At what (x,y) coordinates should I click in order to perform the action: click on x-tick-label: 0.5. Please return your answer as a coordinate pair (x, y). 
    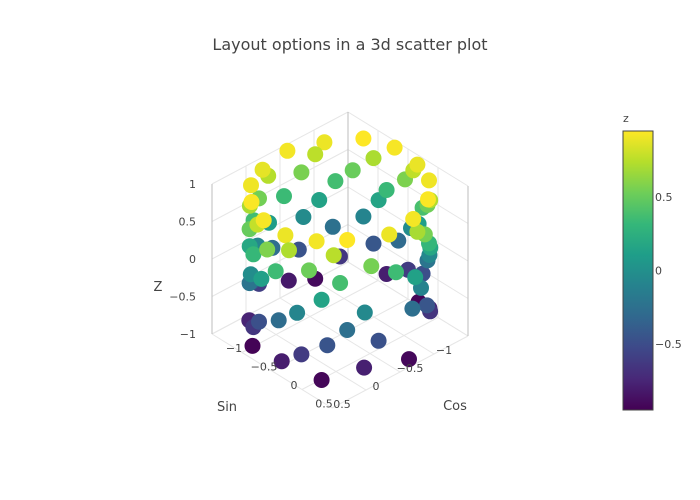
    Looking at the image, I should click on (324, 404).